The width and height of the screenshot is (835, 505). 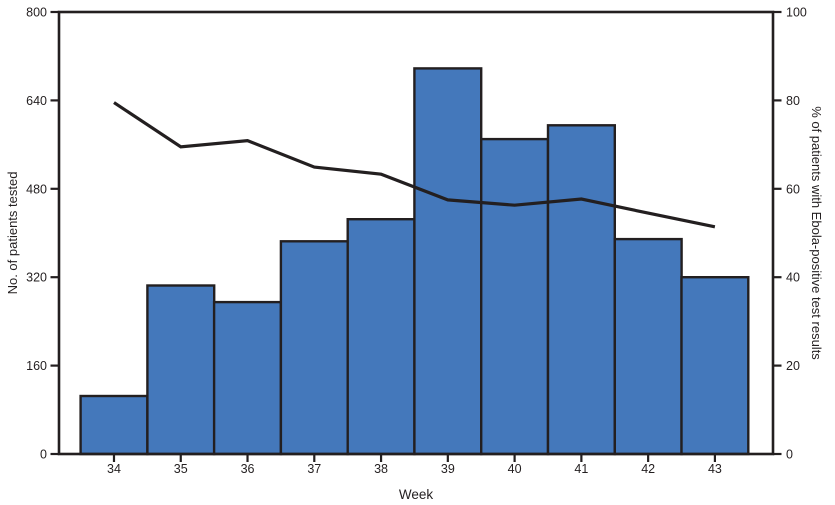 What do you see at coordinates (448, 469) in the screenshot?
I see `x-axis-tick-label: 39` at bounding box center [448, 469].